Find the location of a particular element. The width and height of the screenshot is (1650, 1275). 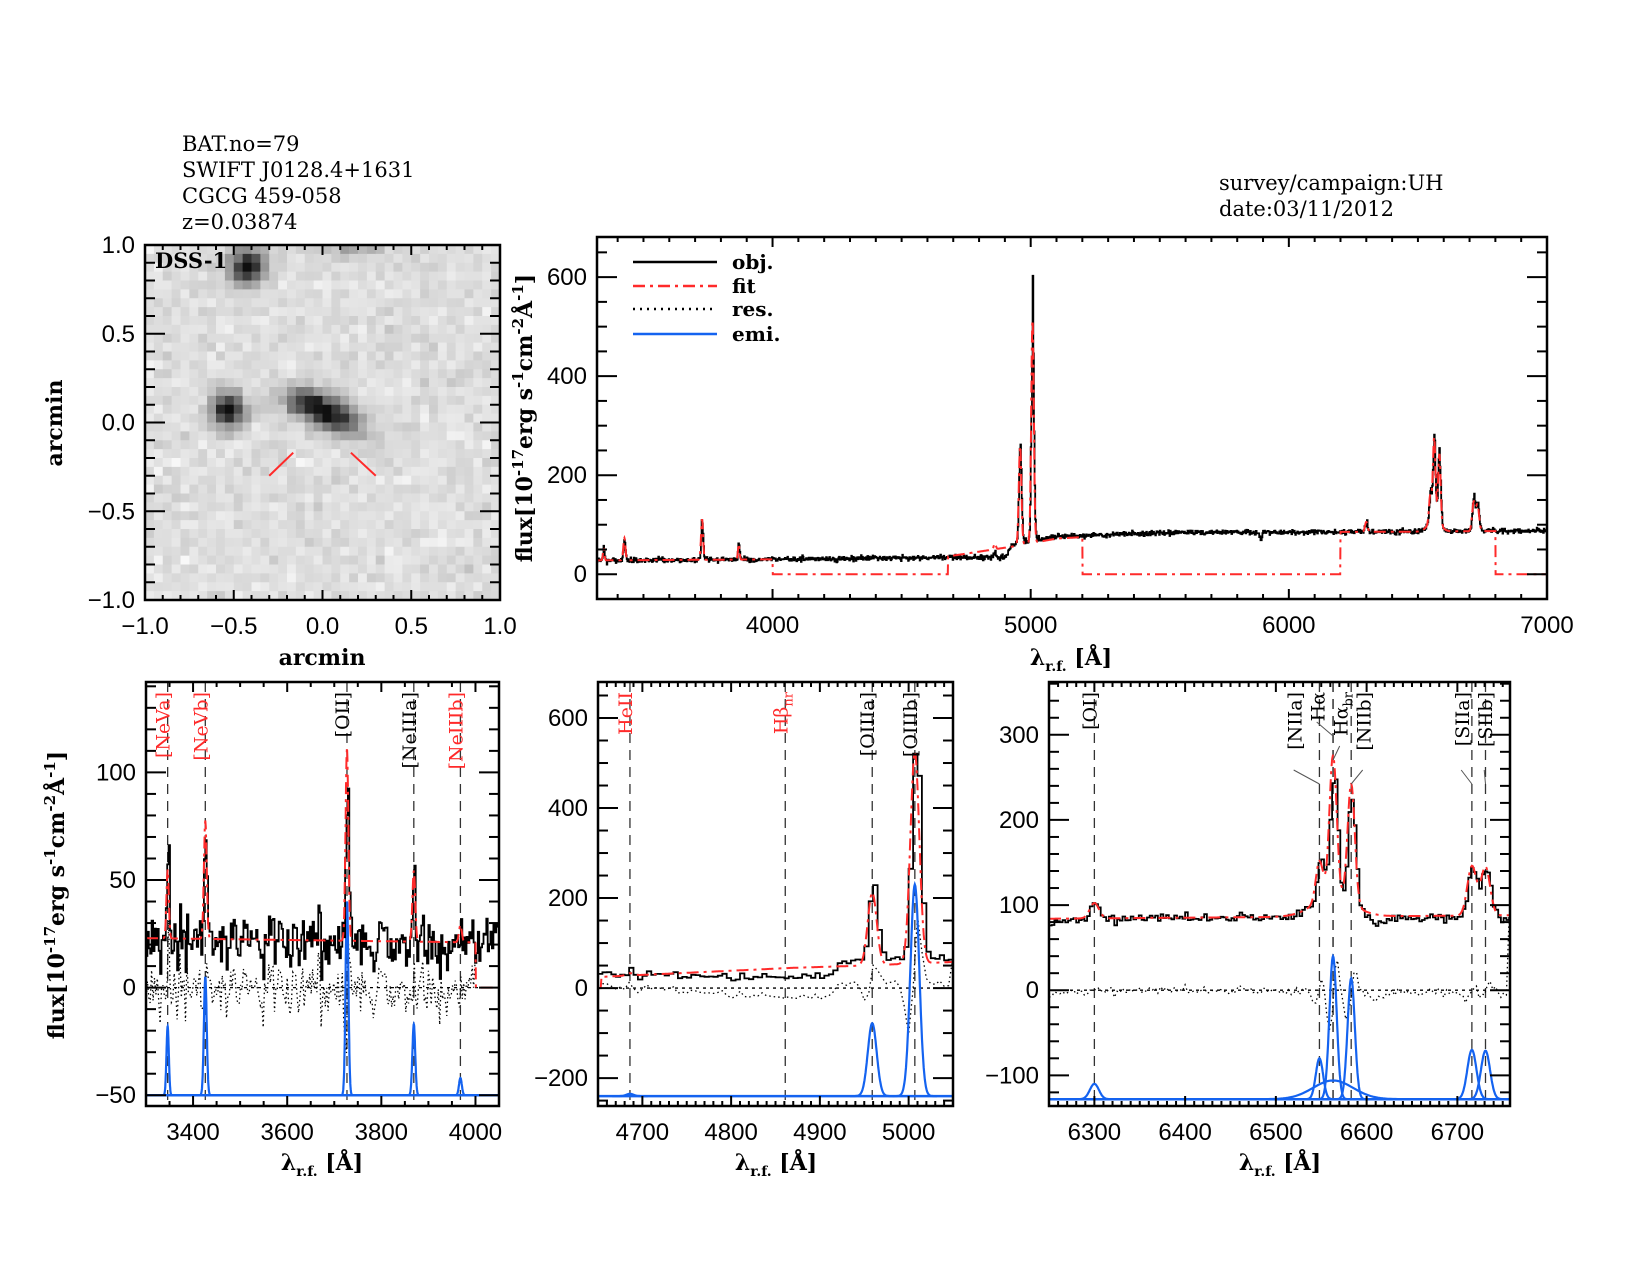

emission-component is located at coordinates (460, 1086).